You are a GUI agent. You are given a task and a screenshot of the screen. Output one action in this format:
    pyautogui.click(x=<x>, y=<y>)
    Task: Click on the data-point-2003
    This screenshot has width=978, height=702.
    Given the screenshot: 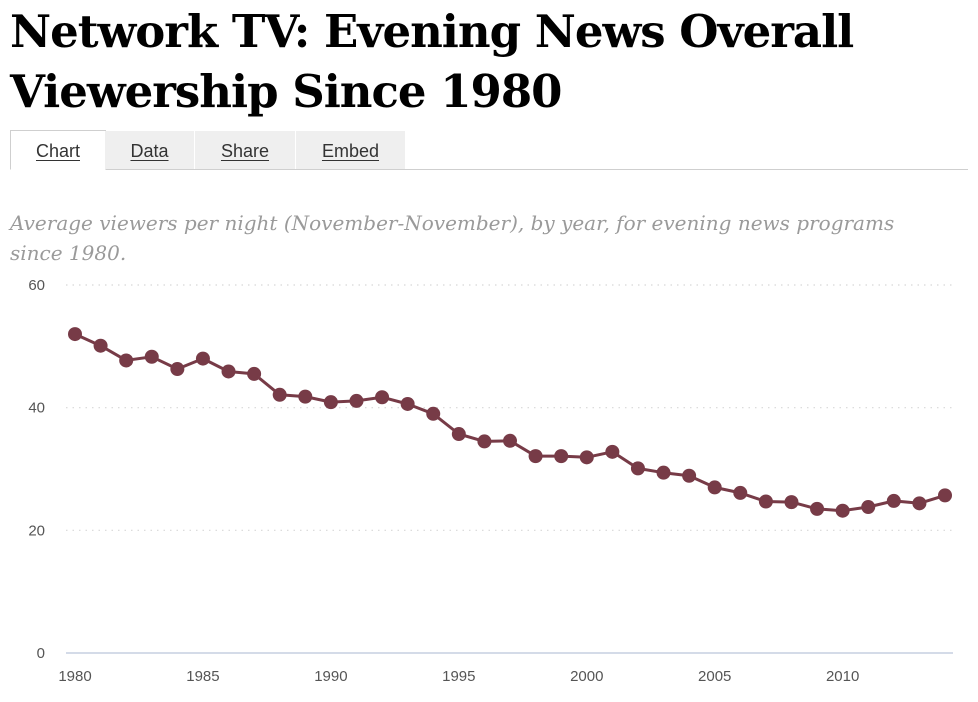 What is the action you would take?
    pyautogui.click(x=663, y=472)
    